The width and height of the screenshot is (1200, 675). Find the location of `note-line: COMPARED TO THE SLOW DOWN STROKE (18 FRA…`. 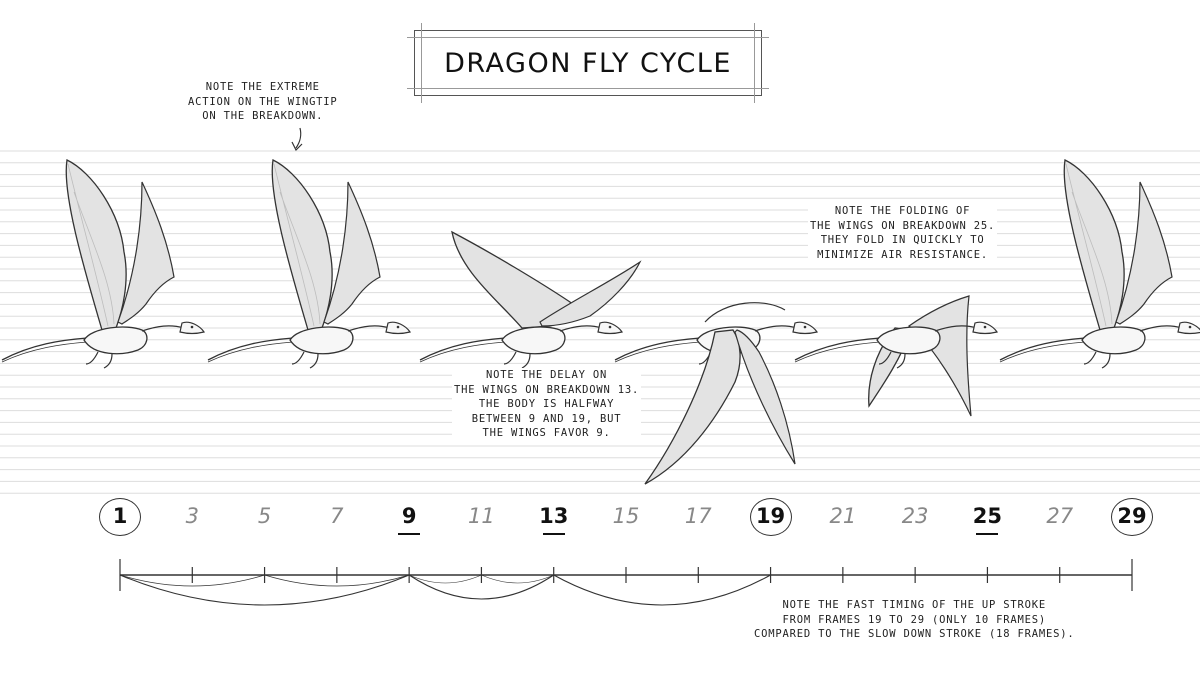

note-line: COMPARED TO THE SLOW DOWN STROKE (18 FRA… is located at coordinates (914, 634).